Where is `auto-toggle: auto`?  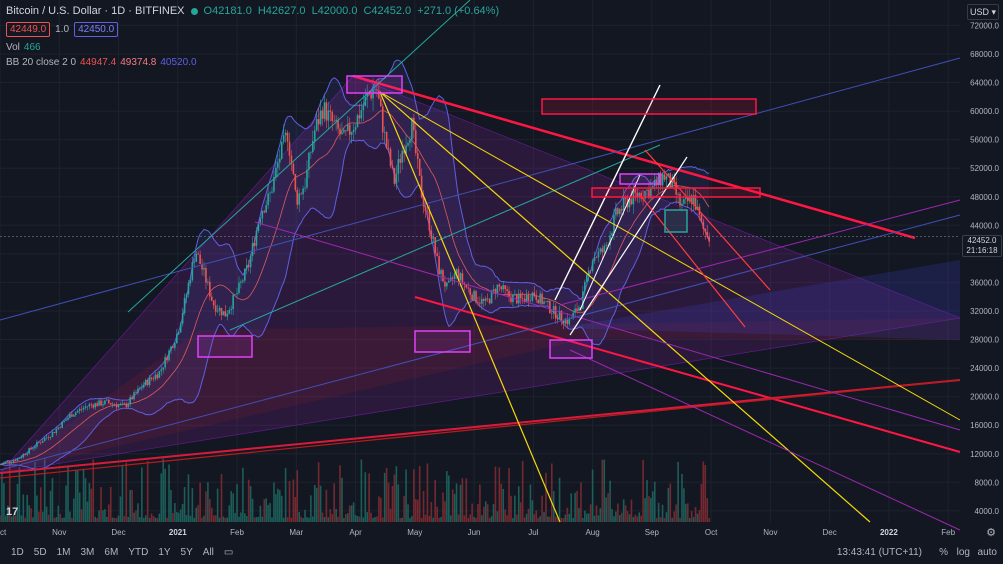 auto-toggle: auto is located at coordinates (987, 552).